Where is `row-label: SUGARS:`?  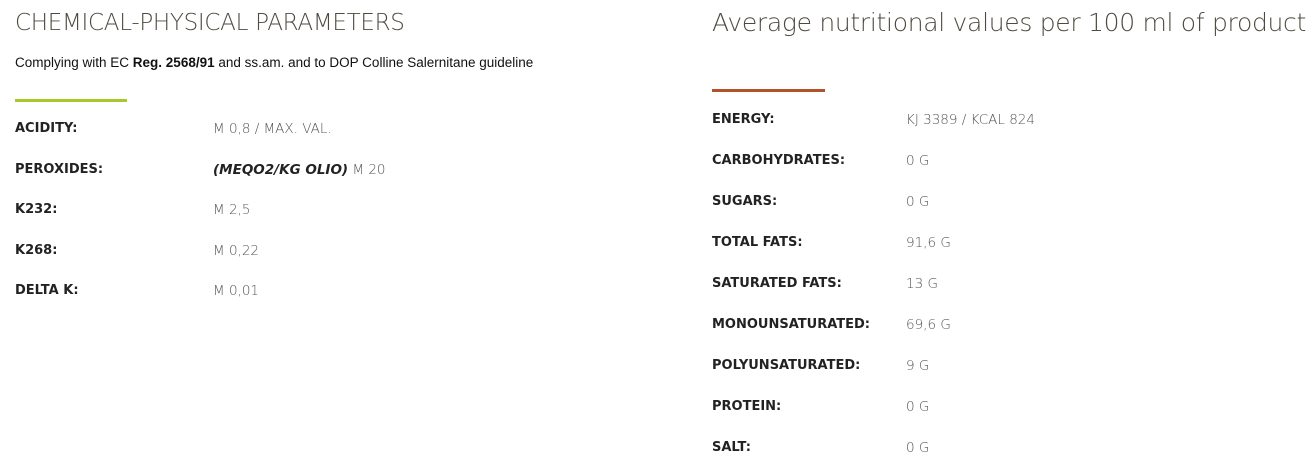 row-label: SUGARS: is located at coordinates (745, 201).